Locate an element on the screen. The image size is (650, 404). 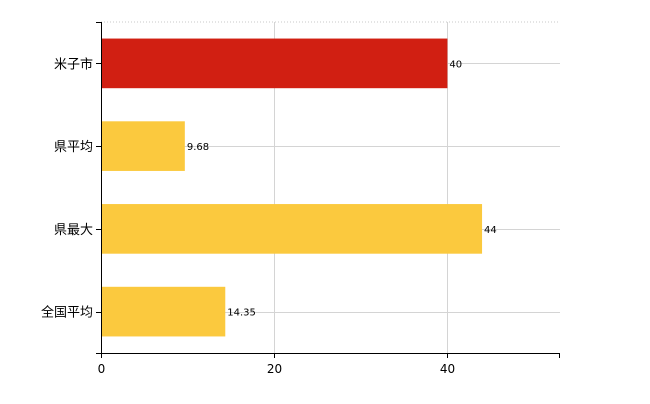
category-label: 全国平均 is located at coordinates (67, 313).